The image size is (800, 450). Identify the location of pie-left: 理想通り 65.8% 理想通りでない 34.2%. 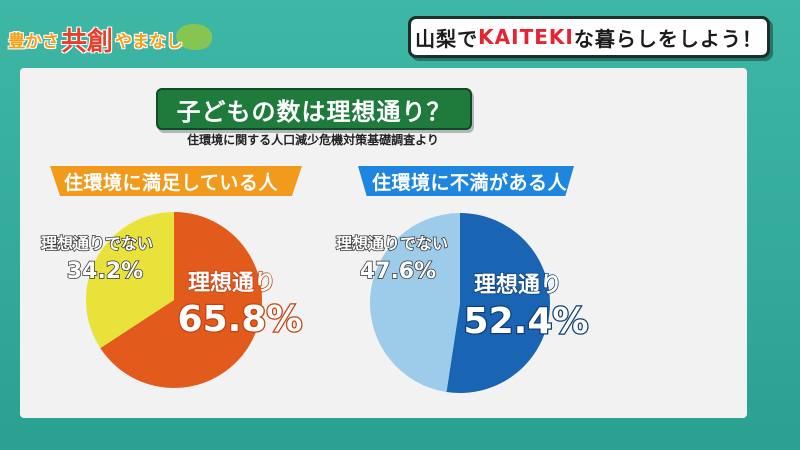
(172, 300).